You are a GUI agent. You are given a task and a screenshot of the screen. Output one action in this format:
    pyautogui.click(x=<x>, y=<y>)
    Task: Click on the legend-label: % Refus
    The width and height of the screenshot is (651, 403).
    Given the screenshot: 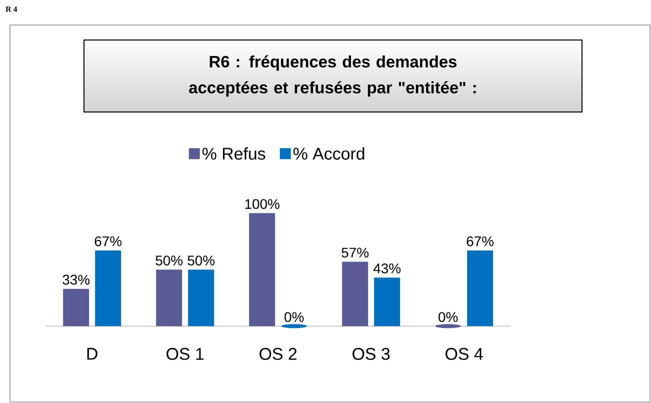 What is the action you would take?
    pyautogui.click(x=234, y=153)
    